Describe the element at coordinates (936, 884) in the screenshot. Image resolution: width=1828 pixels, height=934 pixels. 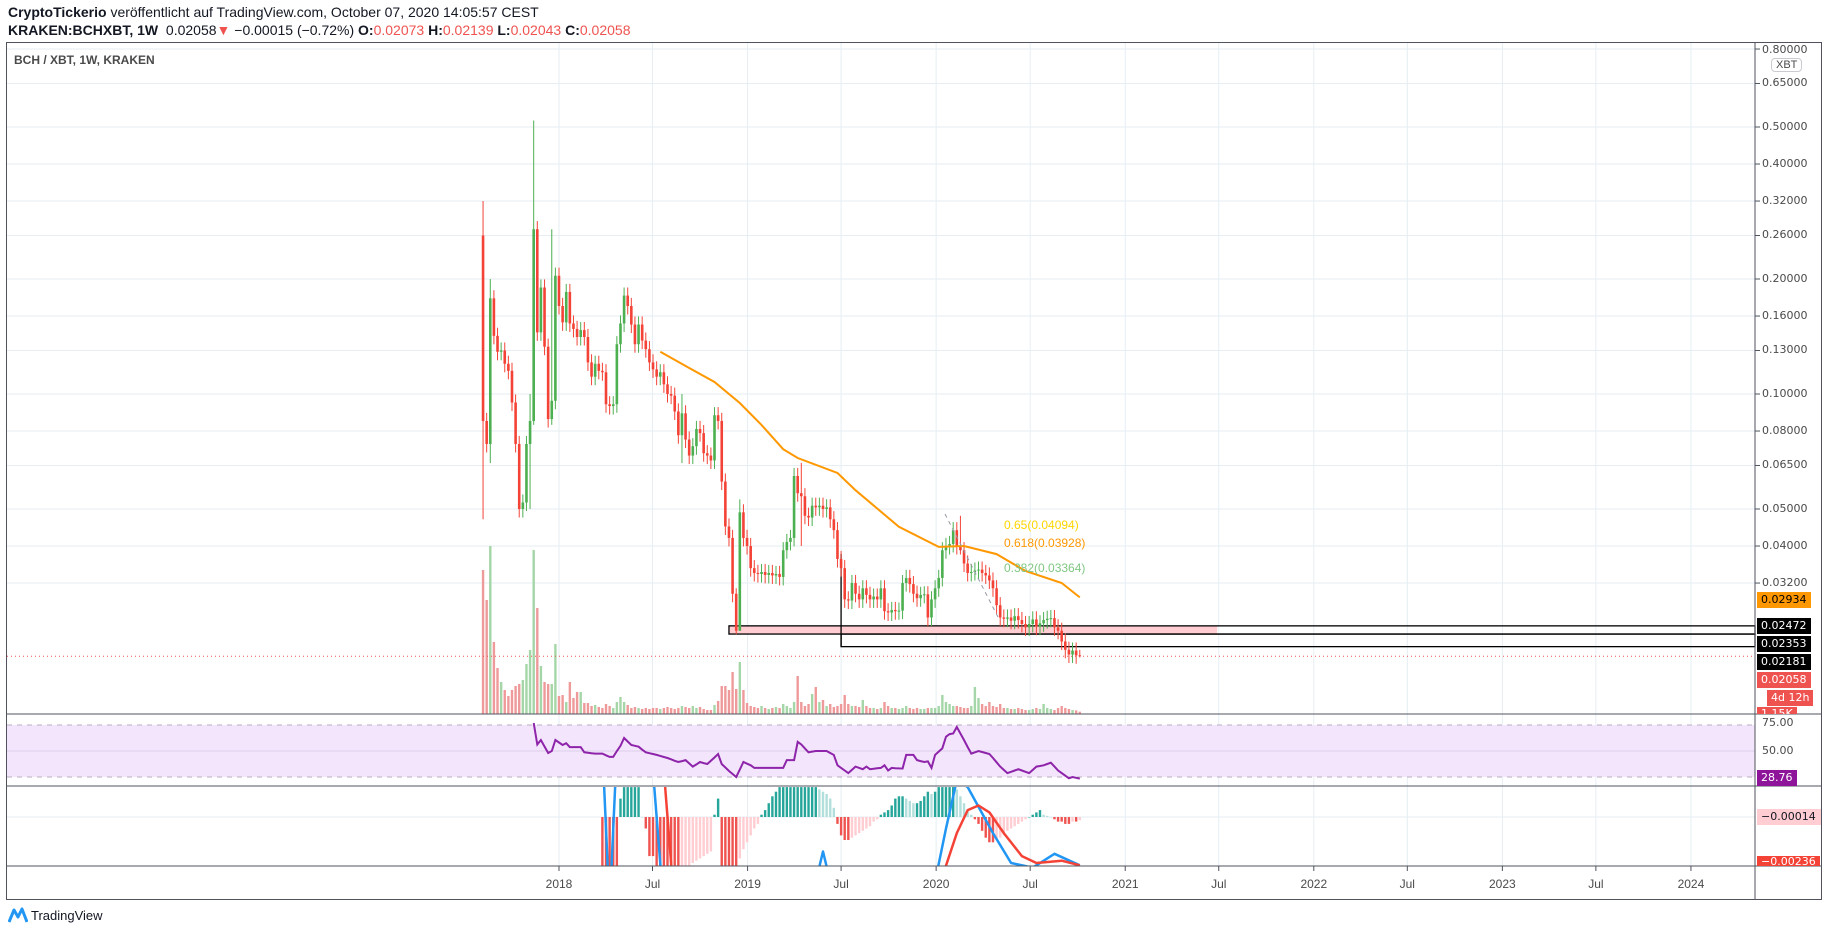
I see `time-tick-label: 2020` at that location.